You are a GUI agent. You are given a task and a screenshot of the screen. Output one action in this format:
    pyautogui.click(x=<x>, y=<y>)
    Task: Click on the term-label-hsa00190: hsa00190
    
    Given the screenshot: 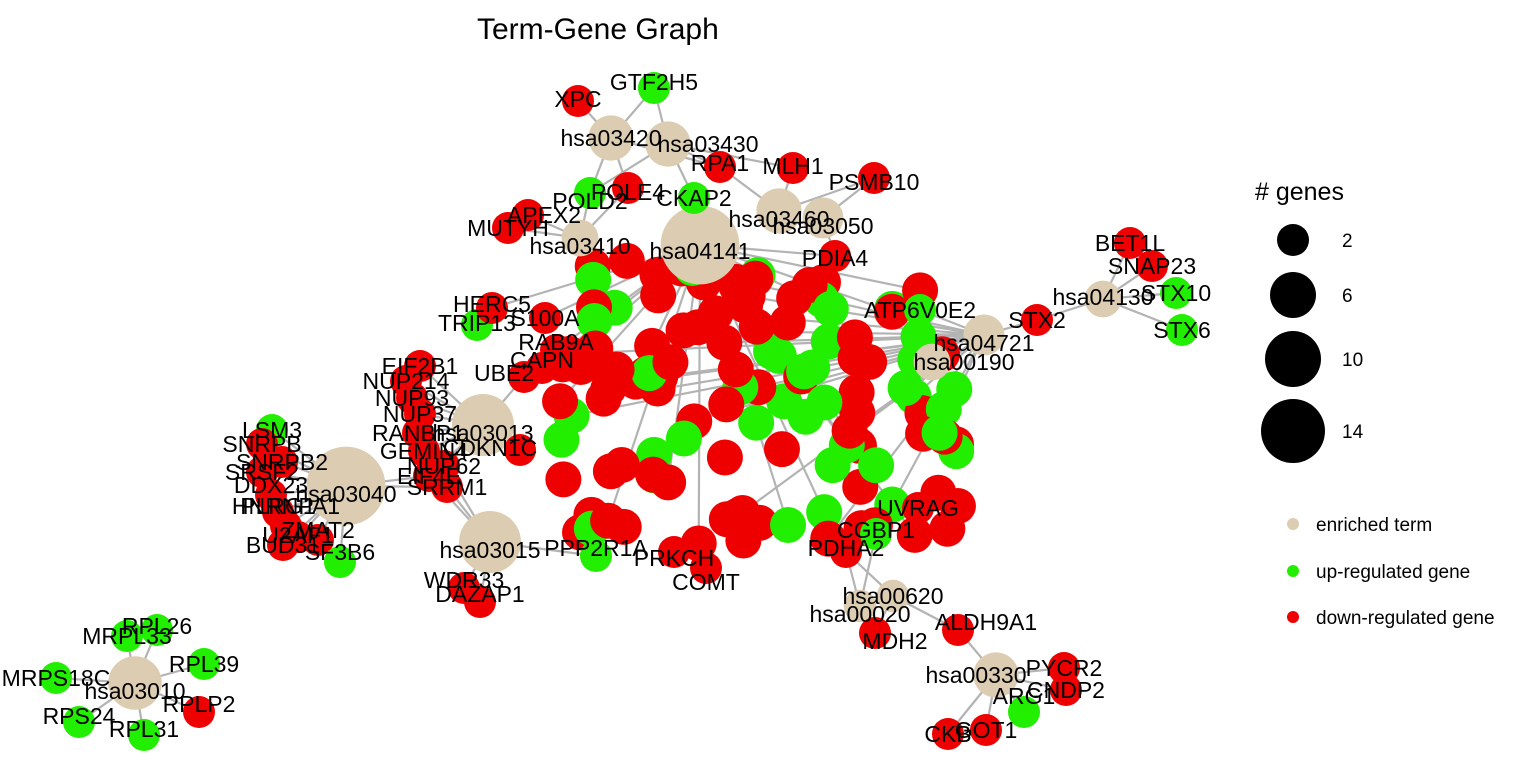 What is the action you would take?
    pyautogui.click(x=963, y=362)
    